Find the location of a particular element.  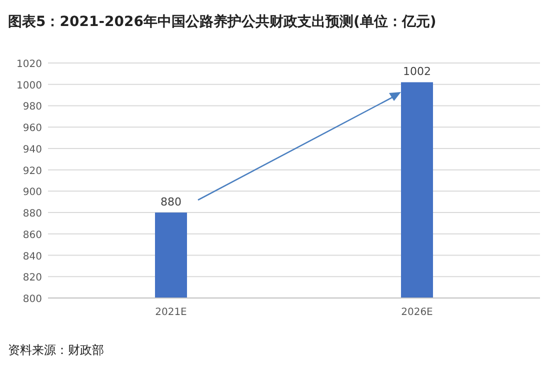

y-tick-label: 820 is located at coordinates (32, 278).